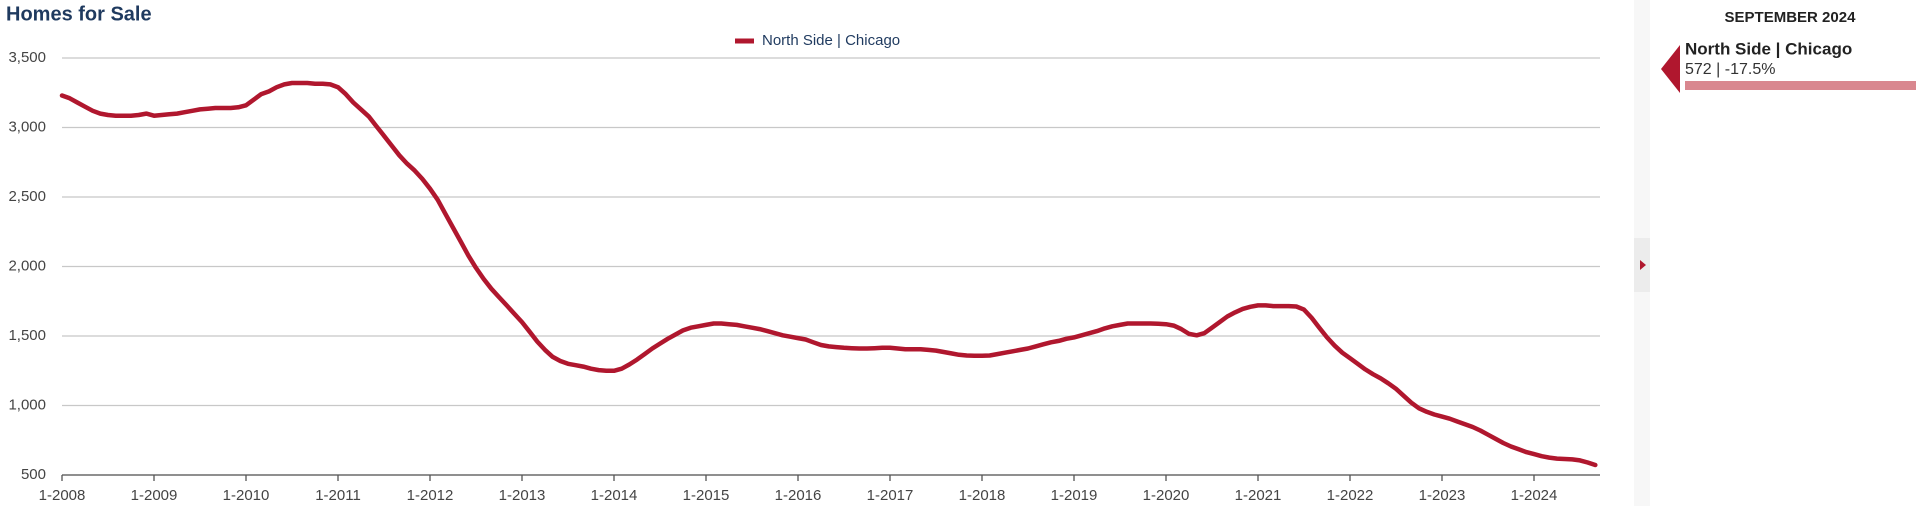 The width and height of the screenshot is (1920, 506). I want to click on x-tick-label: 1-2014, so click(614, 495).